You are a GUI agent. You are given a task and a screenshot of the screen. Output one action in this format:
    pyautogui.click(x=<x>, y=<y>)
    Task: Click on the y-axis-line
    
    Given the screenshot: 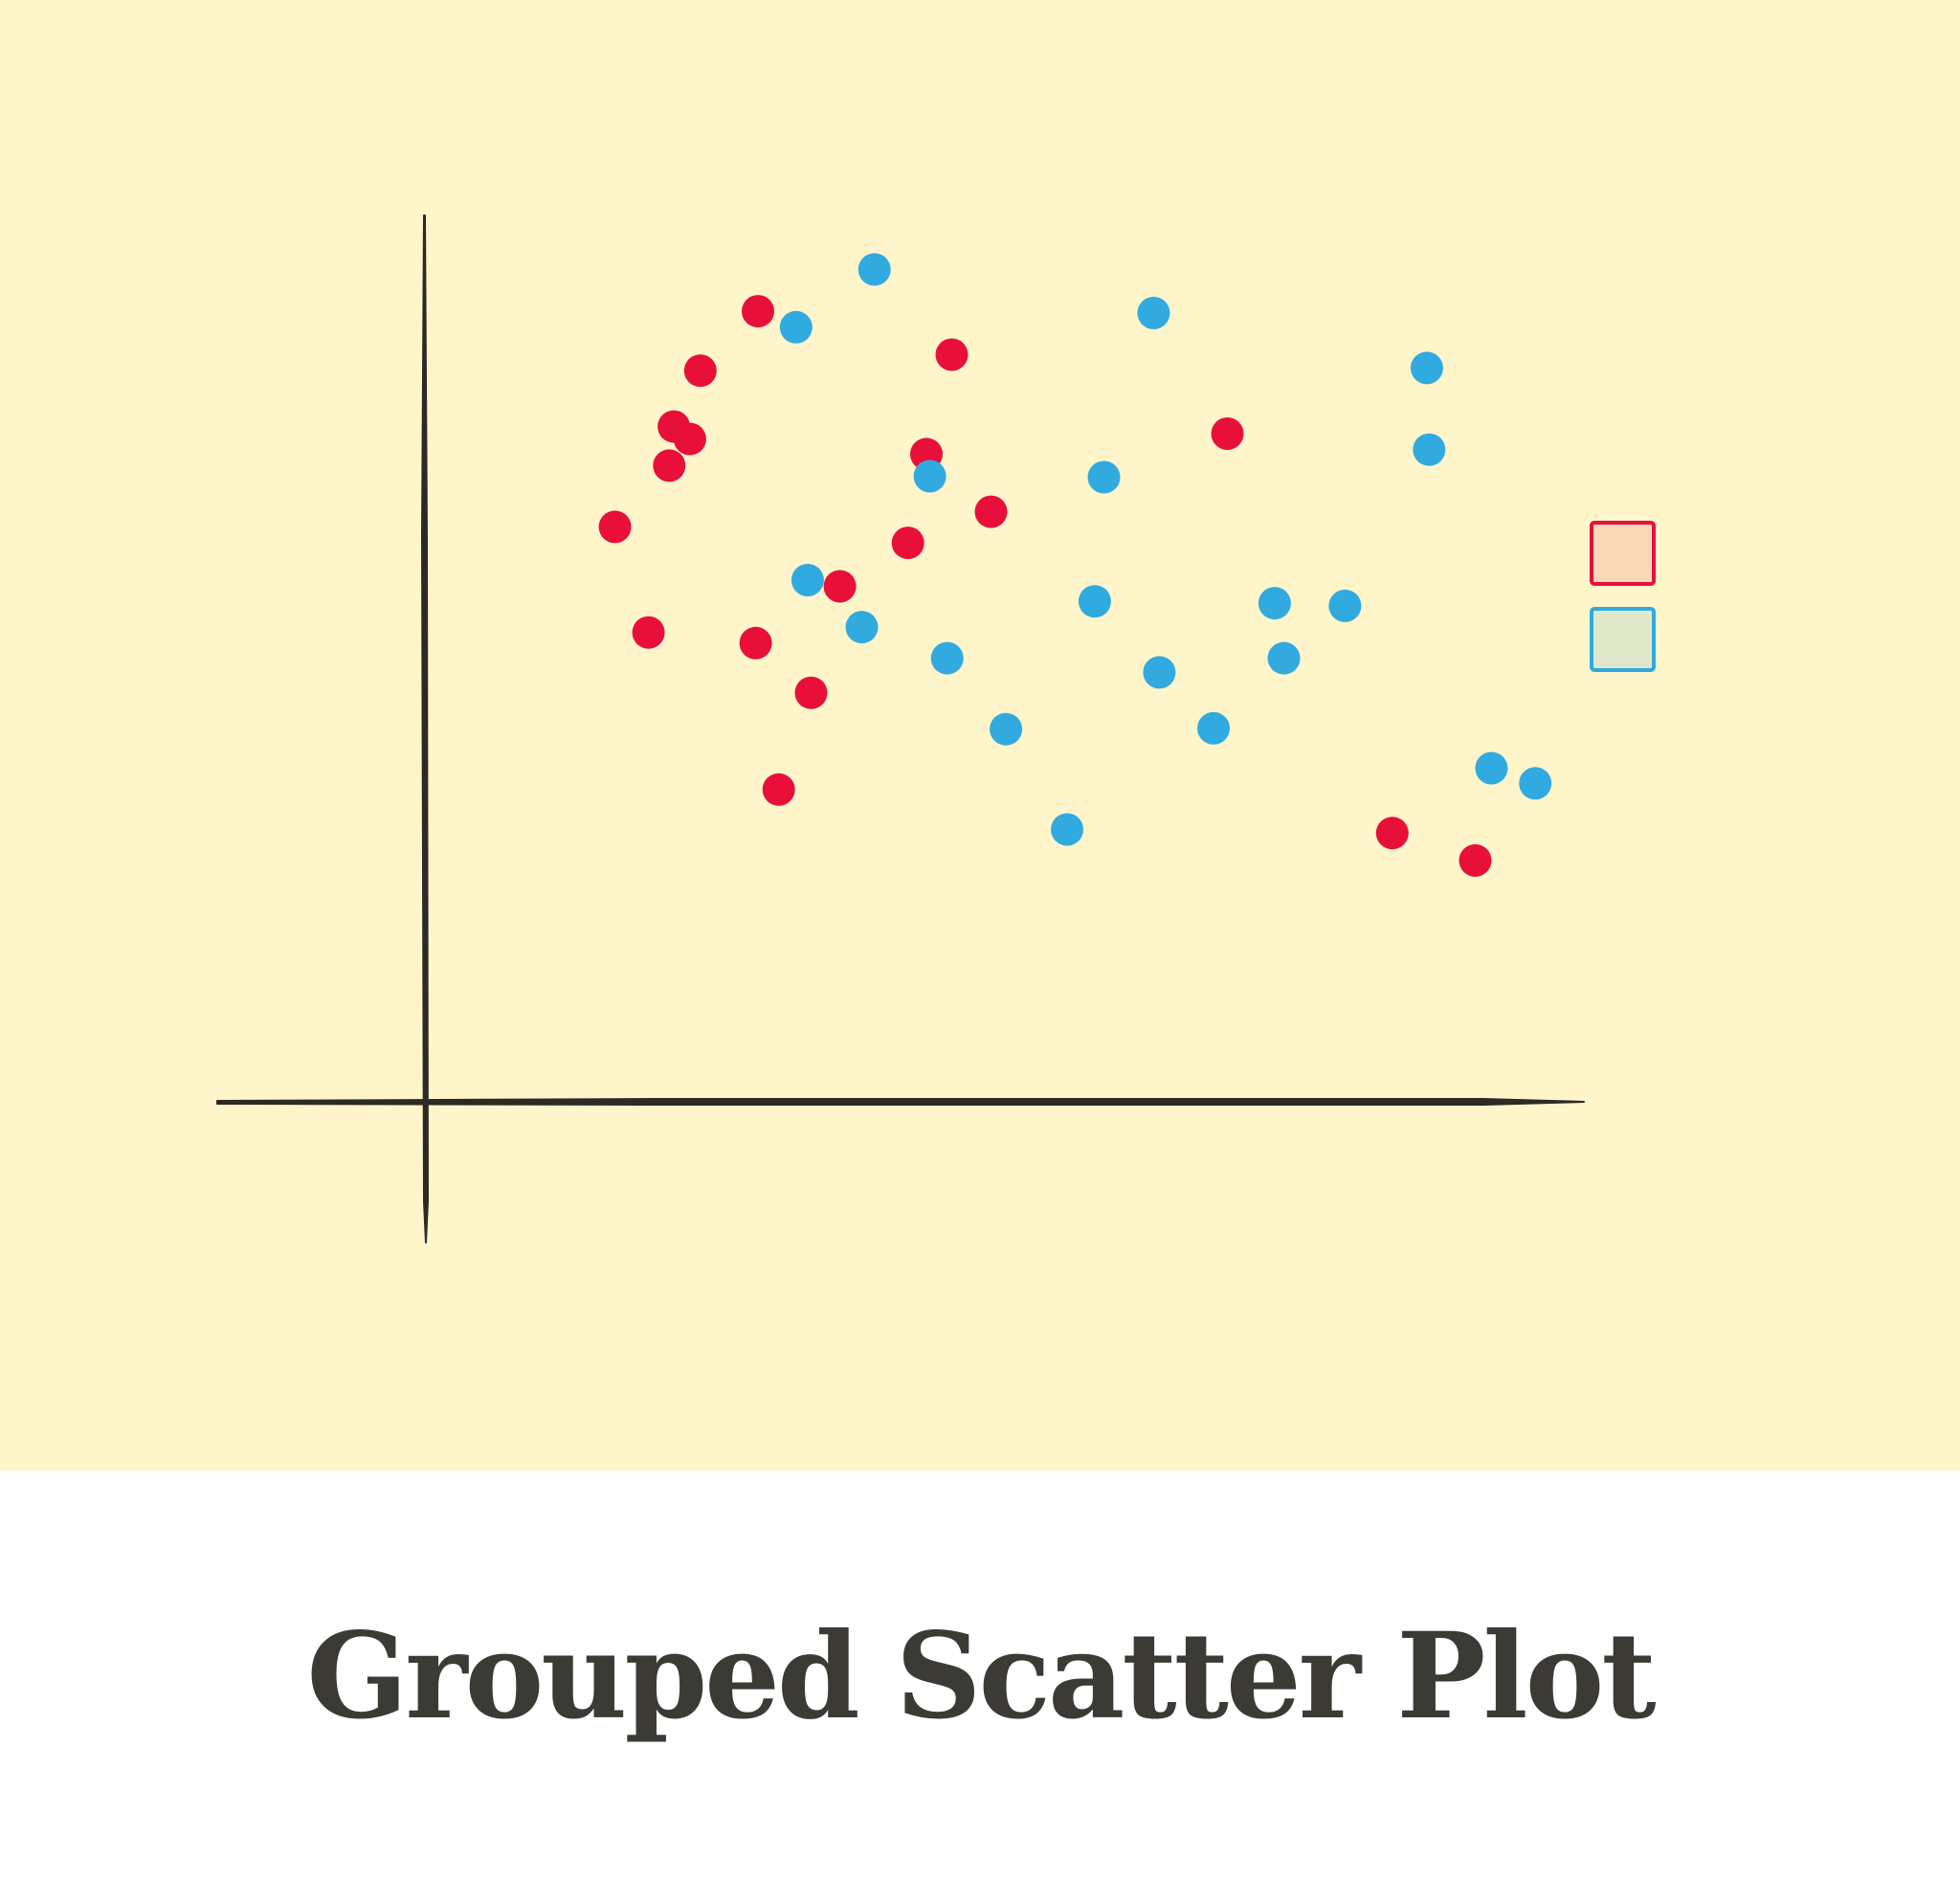 What is the action you would take?
    pyautogui.click(x=425, y=728)
    